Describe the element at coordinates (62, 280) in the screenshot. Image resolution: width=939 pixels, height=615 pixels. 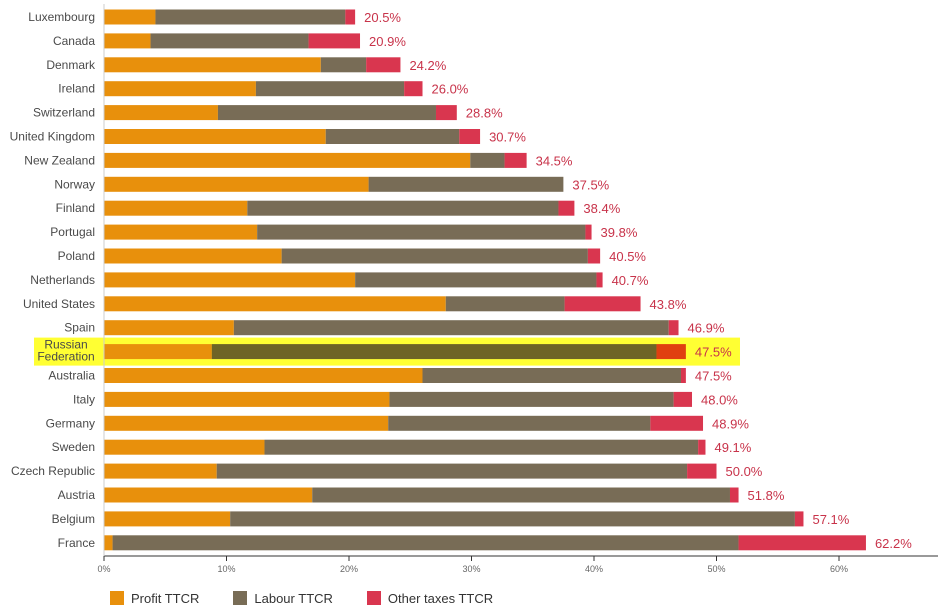
I see `category-label-netherlands: Netherlands` at that location.